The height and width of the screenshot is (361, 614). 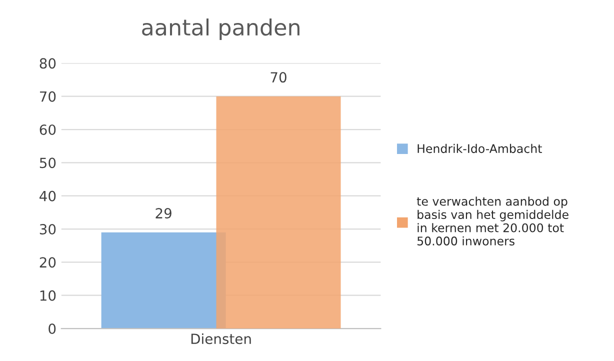 What do you see at coordinates (48, 295) in the screenshot?
I see `y-tick-label: 10` at bounding box center [48, 295].